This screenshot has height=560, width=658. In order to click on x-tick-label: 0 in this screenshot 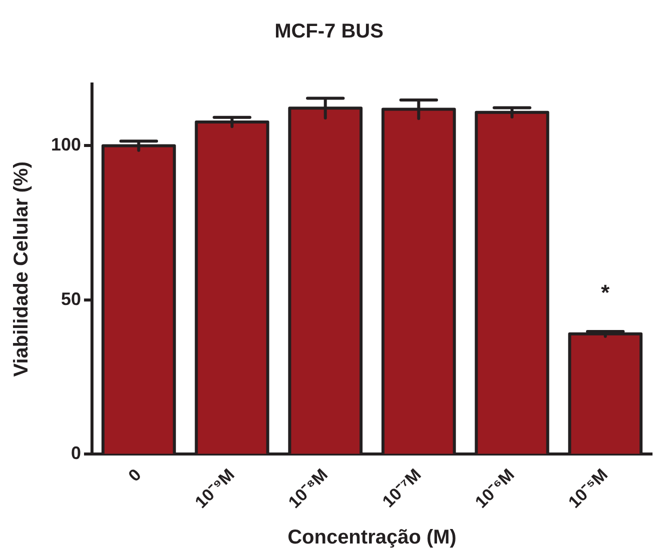, I will do `click(134, 475)`.